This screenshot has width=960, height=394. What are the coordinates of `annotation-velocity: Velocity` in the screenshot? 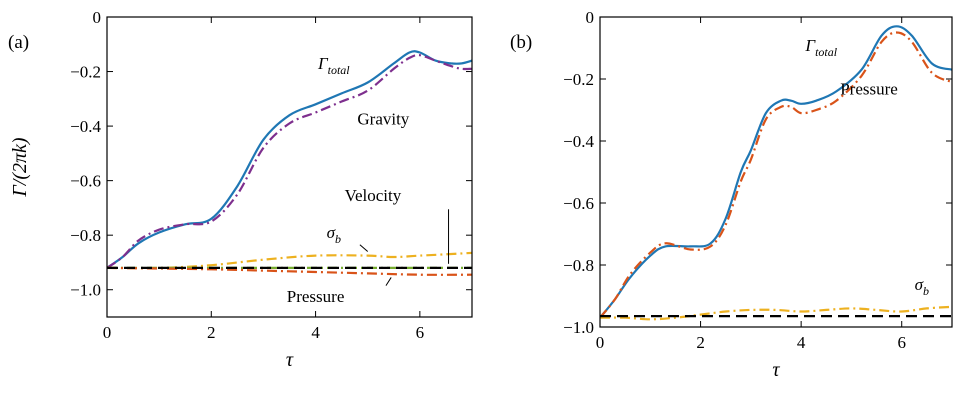 It's located at (373, 195).